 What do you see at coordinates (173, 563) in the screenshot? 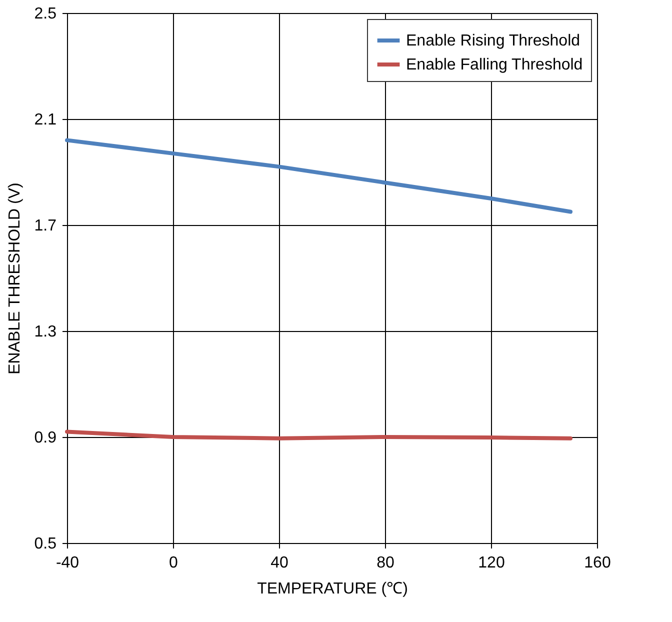
I see `x-tick-label: 0` at bounding box center [173, 563].